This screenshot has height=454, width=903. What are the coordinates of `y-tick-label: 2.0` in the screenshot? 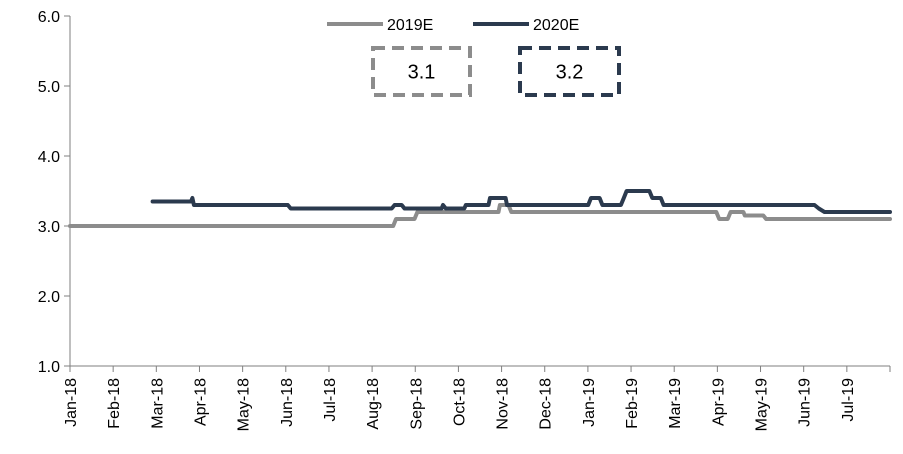 It's located at (49, 297).